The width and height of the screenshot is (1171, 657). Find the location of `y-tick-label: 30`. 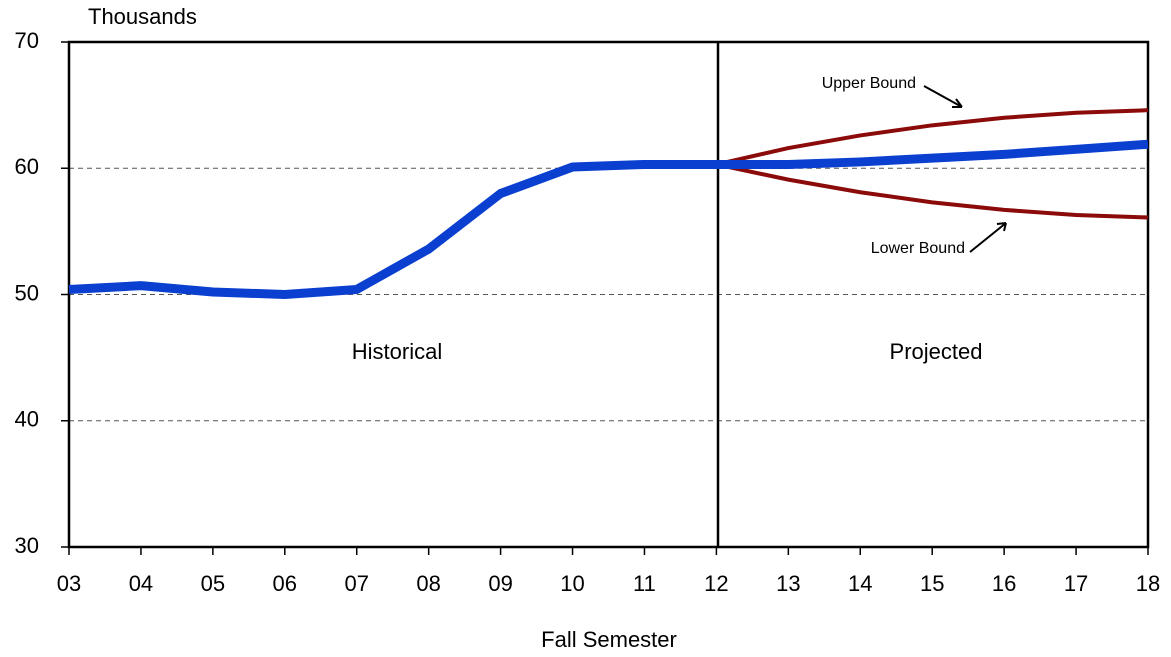

y-tick-label: 30 is located at coordinates (27, 545).